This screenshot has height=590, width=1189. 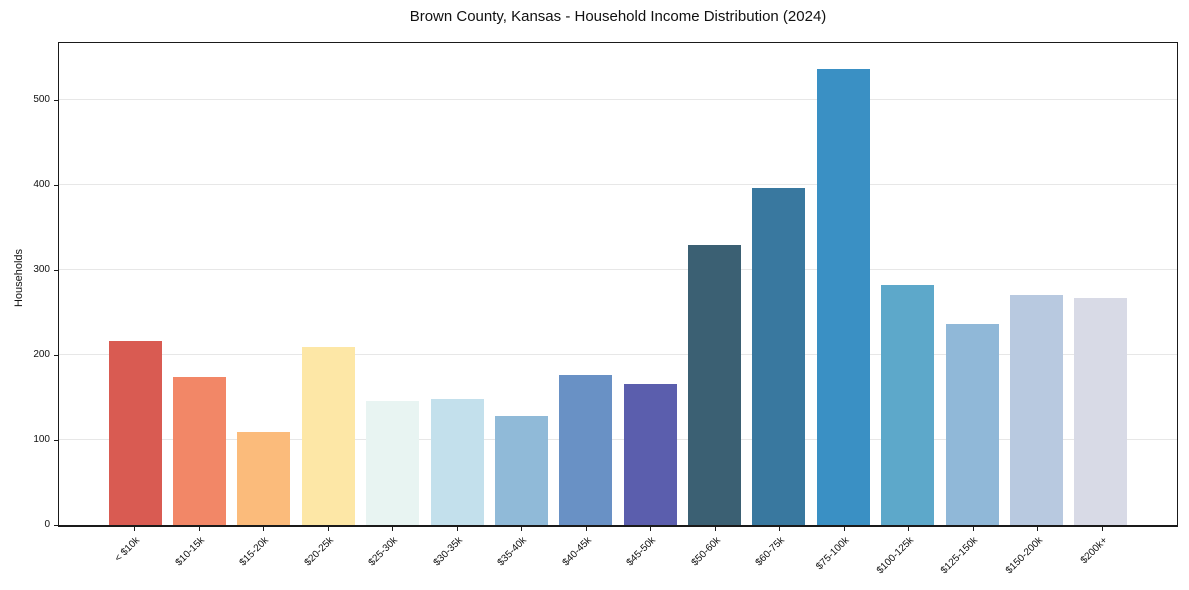 I want to click on x-tick-$200k+: $200k+, so click(x=1102, y=558).